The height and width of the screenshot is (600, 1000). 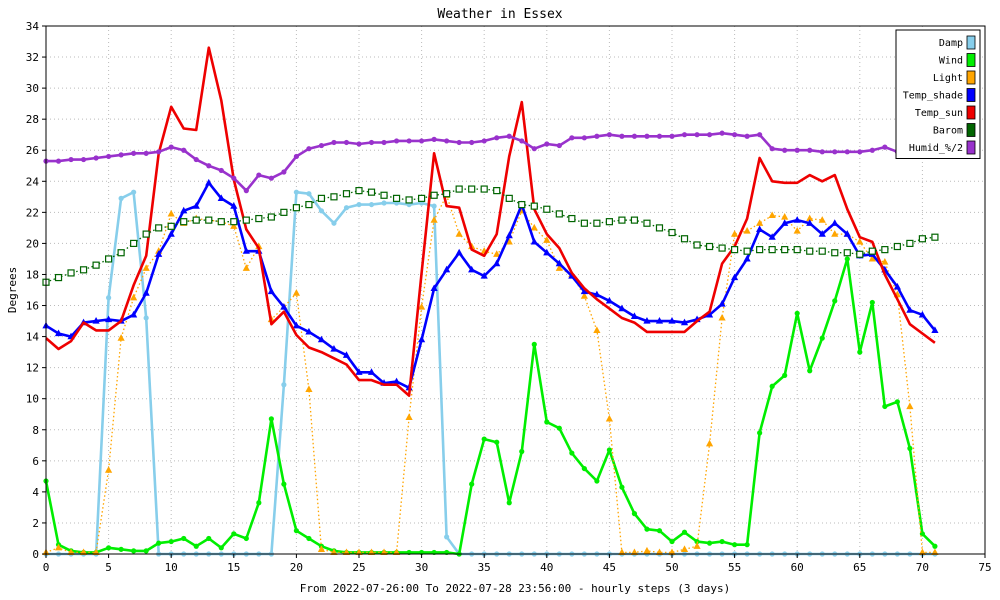 What do you see at coordinates (33, 337) in the screenshot?
I see `y-tick-label: 14` at bounding box center [33, 337].